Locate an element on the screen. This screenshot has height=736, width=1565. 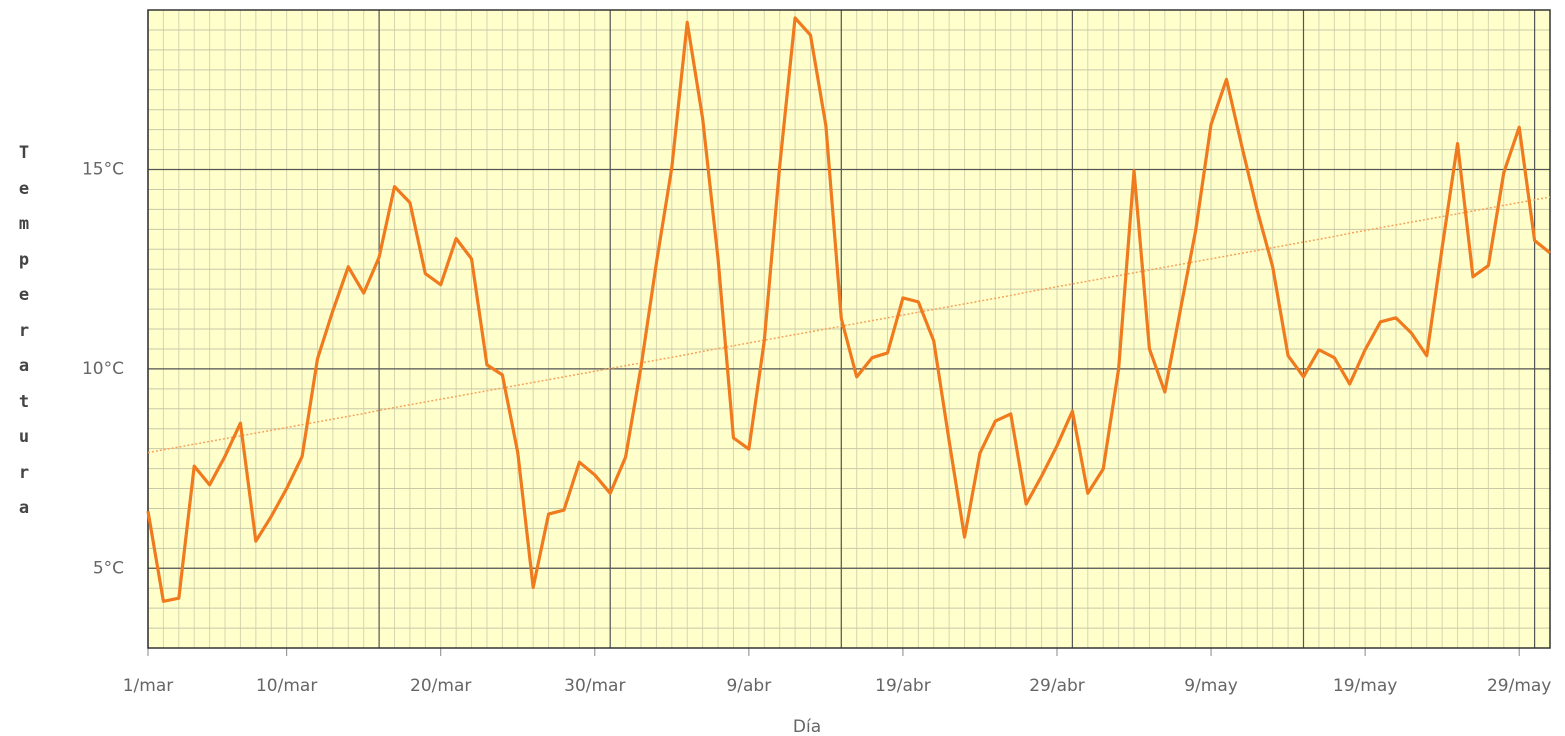
y-tick-label: 5°C is located at coordinates (108, 568).